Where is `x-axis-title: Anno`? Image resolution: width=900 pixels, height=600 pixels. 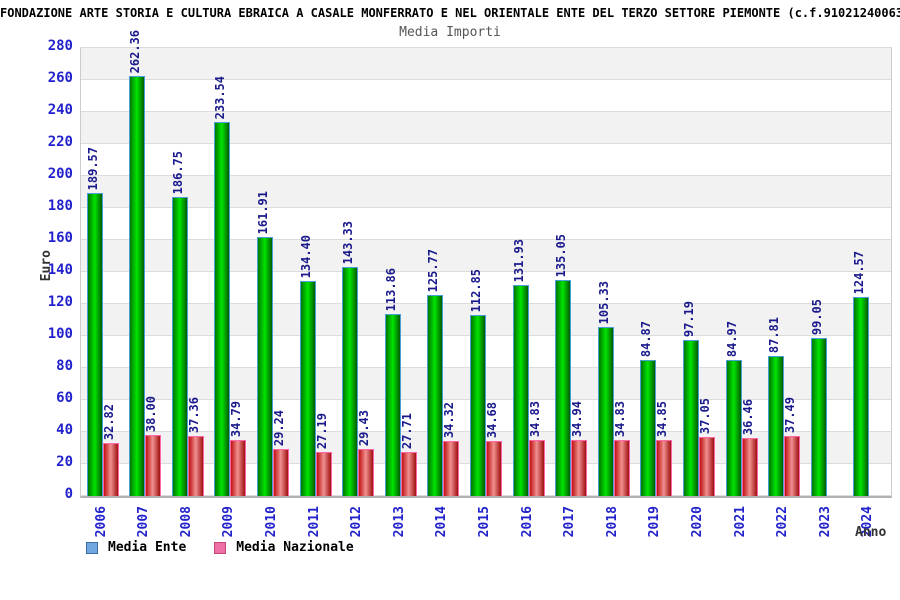
x-axis-title: Anno is located at coordinates (871, 532).